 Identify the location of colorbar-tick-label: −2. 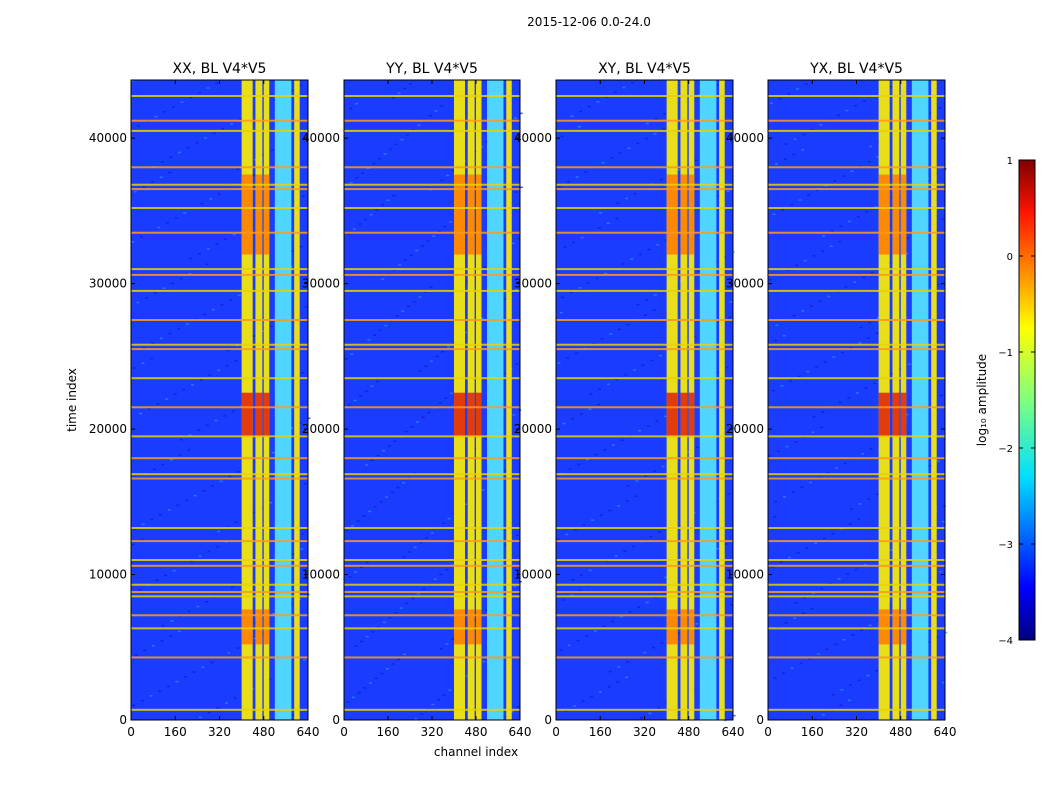
(1005, 449).